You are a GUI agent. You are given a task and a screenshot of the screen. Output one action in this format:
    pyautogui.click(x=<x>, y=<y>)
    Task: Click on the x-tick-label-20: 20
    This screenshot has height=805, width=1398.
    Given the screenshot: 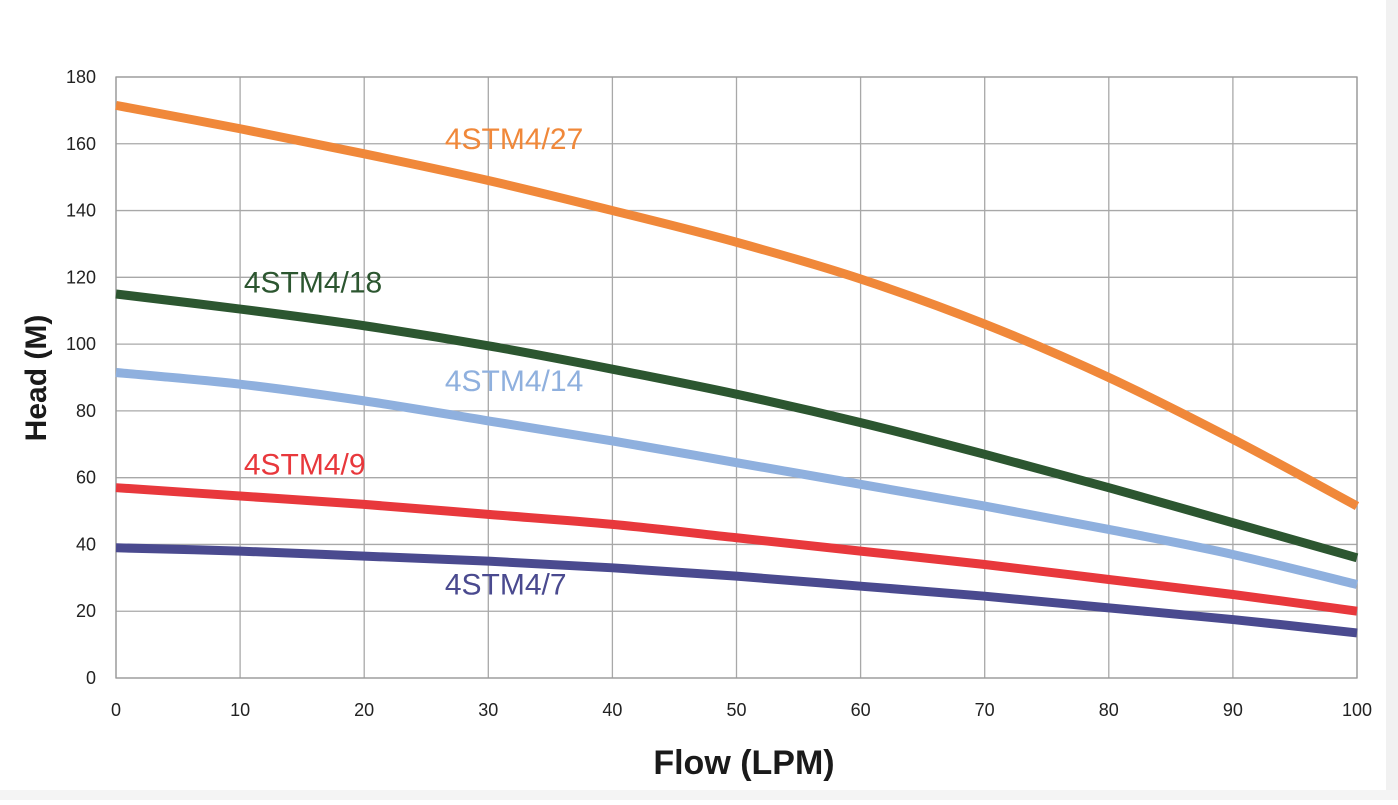 What is the action you would take?
    pyautogui.click(x=364, y=710)
    